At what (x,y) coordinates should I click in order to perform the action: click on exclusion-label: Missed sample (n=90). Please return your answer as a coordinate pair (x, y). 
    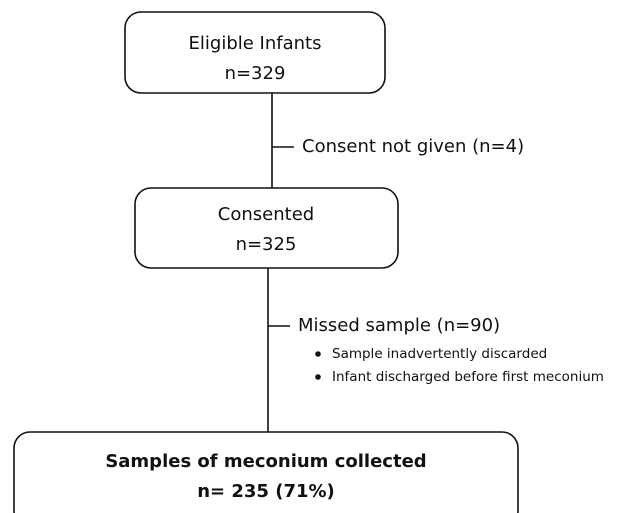
    Looking at the image, I should click on (399, 325).